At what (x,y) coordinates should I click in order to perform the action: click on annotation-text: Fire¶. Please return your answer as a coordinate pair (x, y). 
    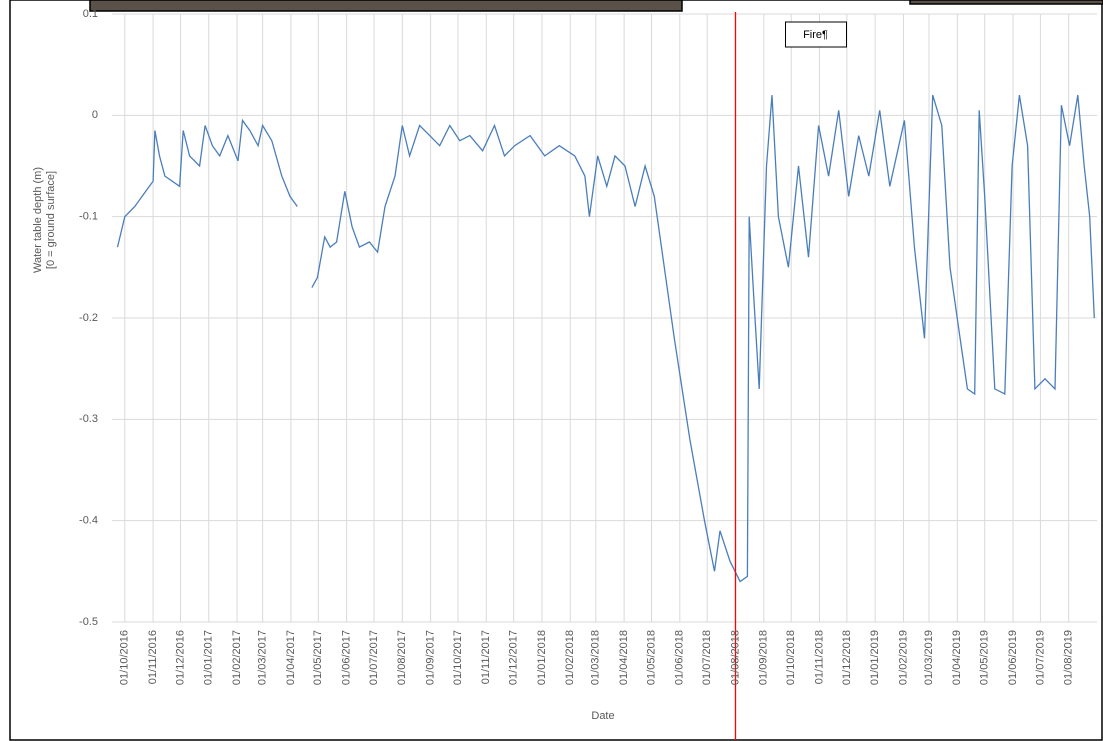
    Looking at the image, I should click on (815, 35).